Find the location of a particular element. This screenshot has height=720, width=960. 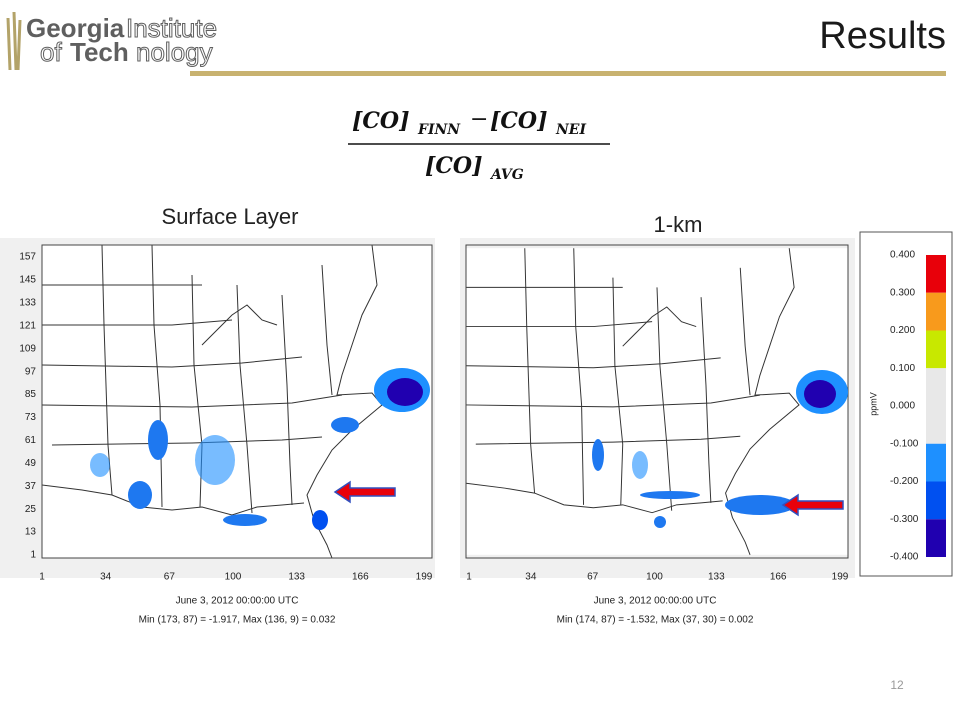

colorbar-label: -0.200 is located at coordinates (904, 481).